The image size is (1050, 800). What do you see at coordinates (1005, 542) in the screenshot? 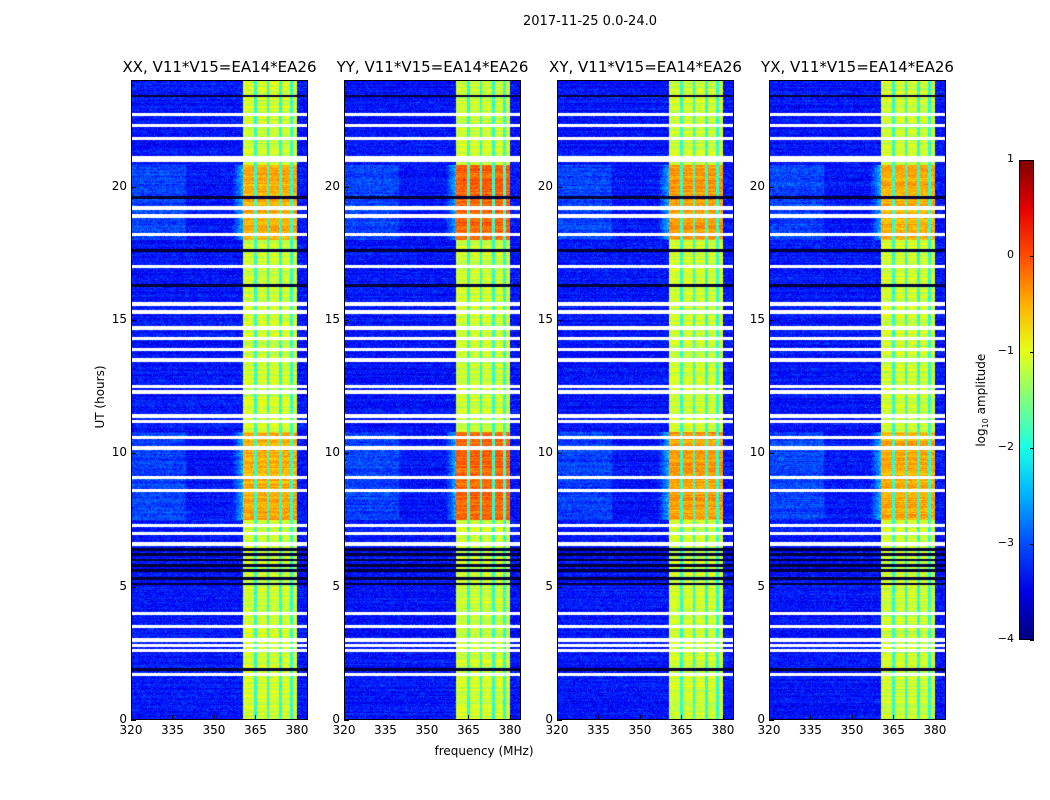
I see `colorbar-tick-label: −3` at bounding box center [1005, 542].